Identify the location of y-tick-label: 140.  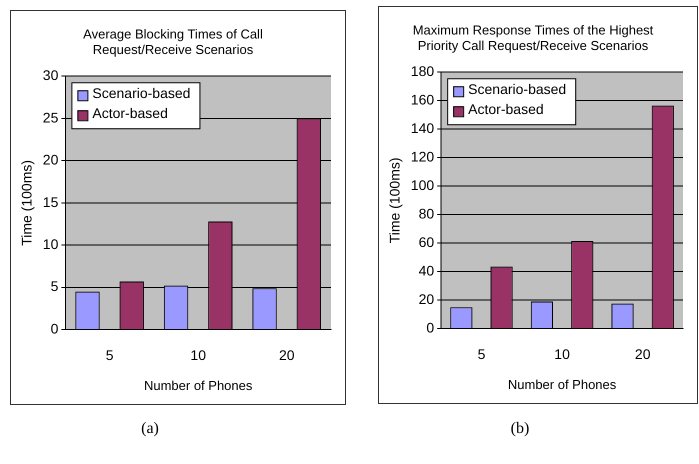
(422, 128).